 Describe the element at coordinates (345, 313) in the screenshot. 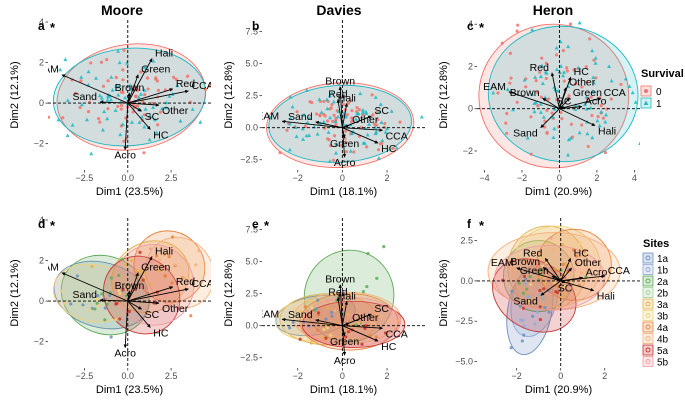

I see `vector-hali` at that location.